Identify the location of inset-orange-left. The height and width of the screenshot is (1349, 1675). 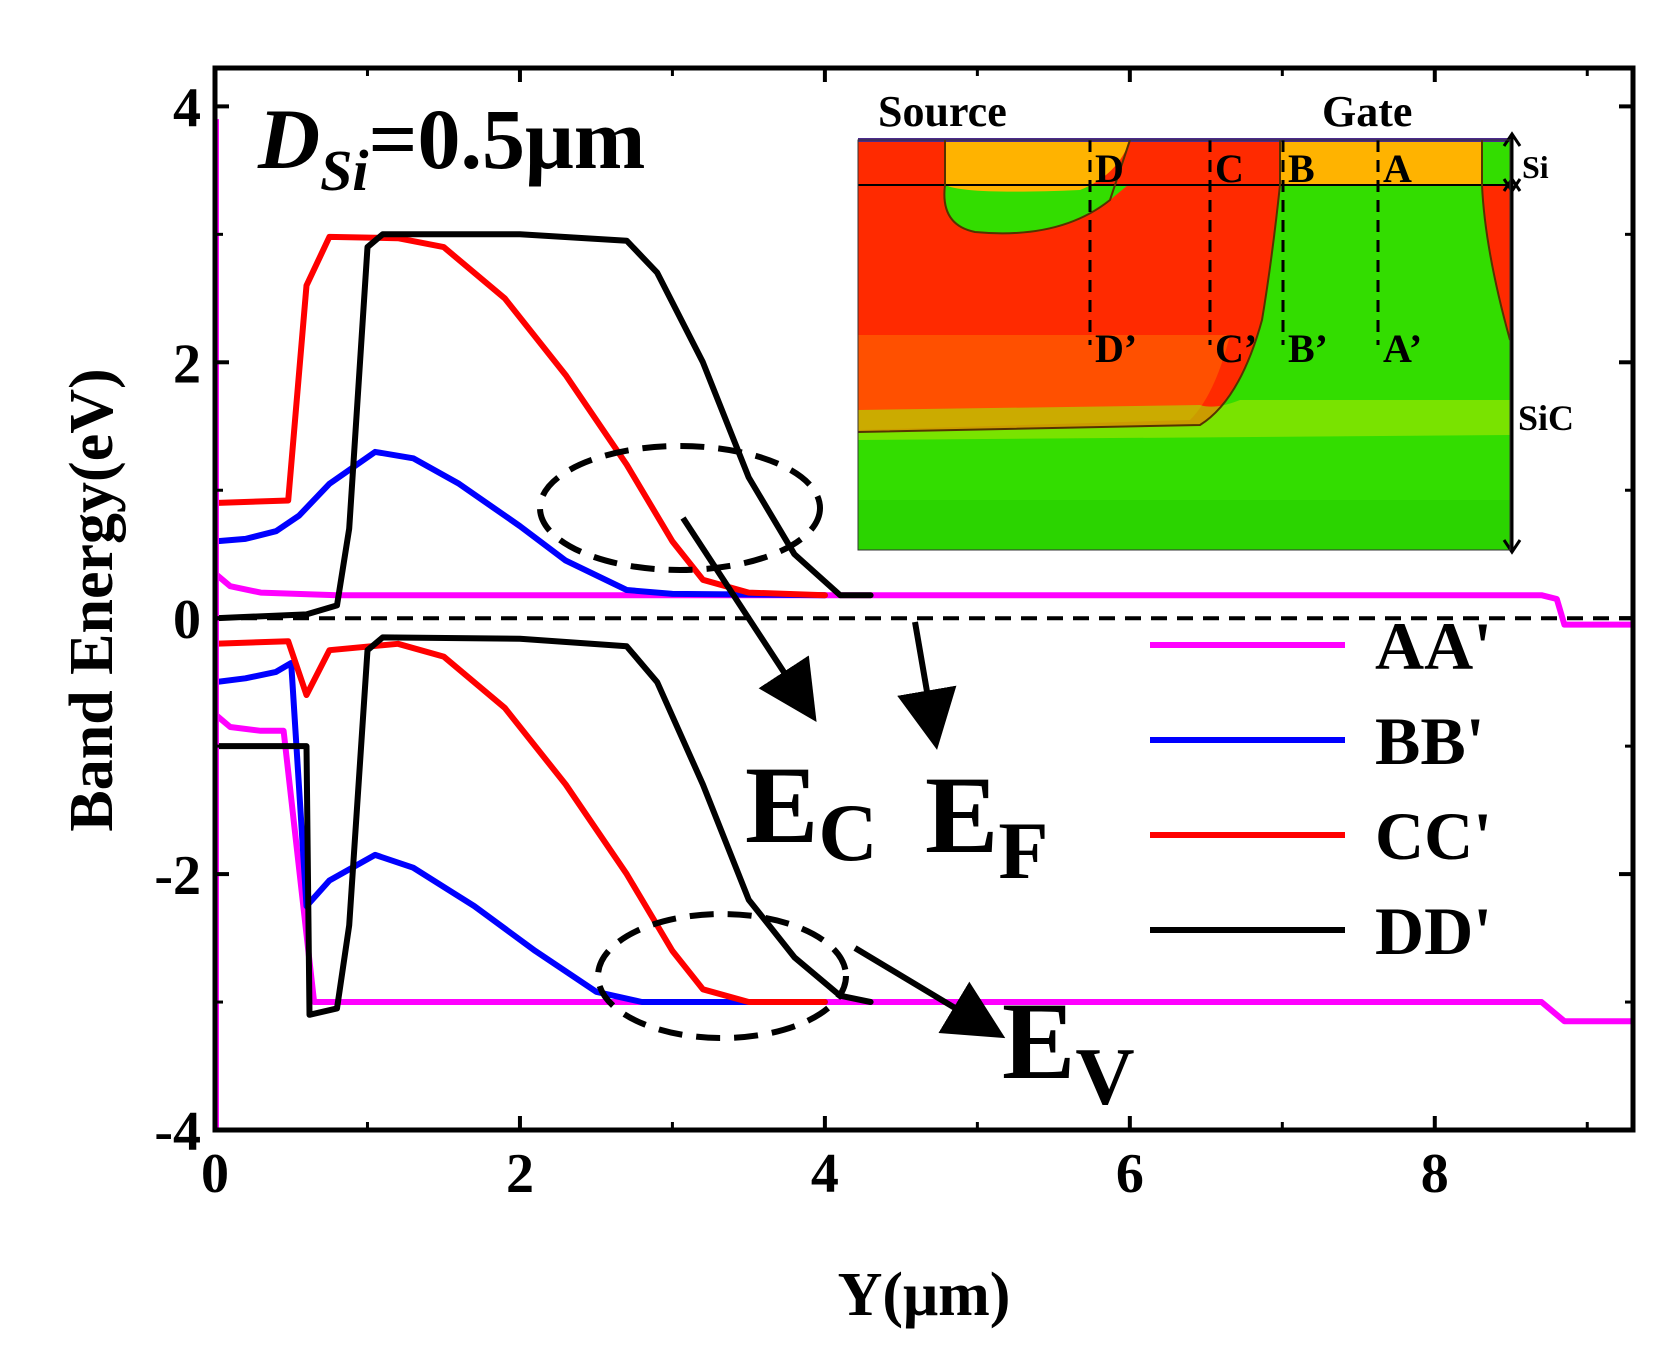
(1037, 166).